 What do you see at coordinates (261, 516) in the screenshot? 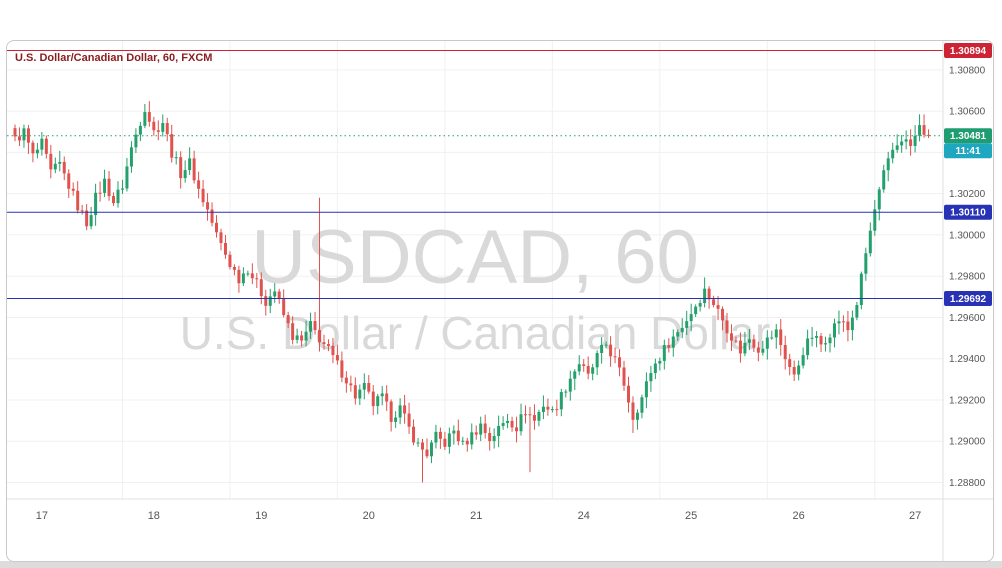
I see `time-tick-label: 19` at bounding box center [261, 516].